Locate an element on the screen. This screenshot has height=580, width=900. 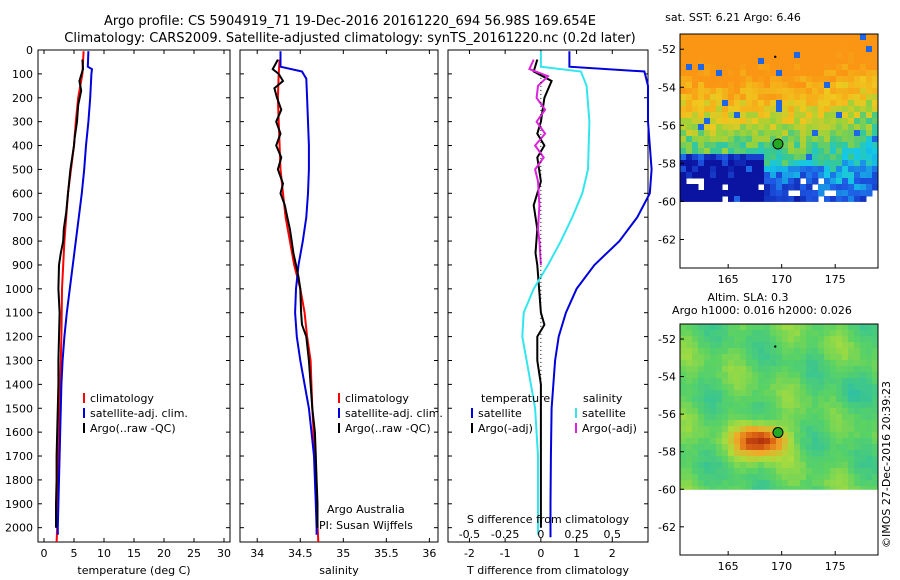
y-tick-label: 1300 is located at coordinates (19, 360).